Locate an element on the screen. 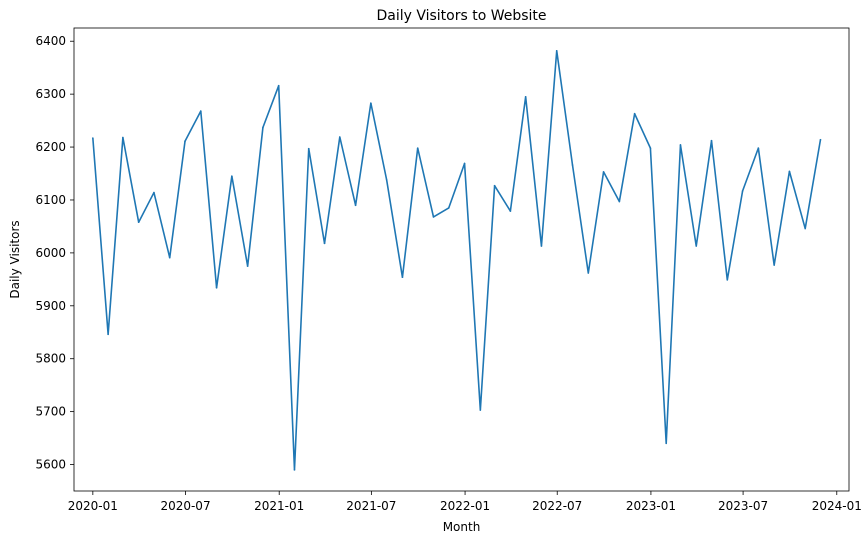 Image resolution: width=868 pixels, height=545 pixels. x-tick-label: 2020-01 is located at coordinates (93, 506).